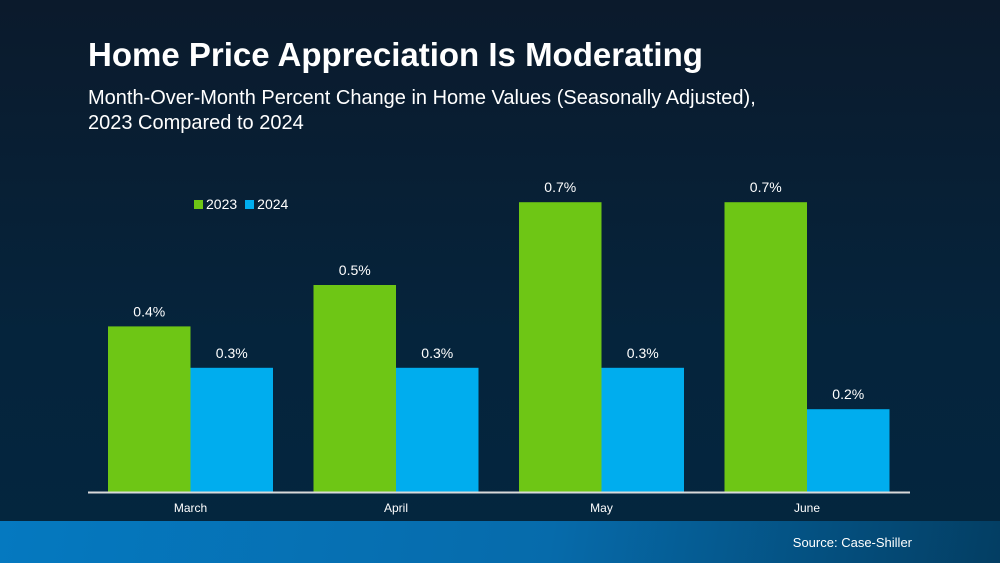  I want to click on x-tick-label: April, so click(396, 508).